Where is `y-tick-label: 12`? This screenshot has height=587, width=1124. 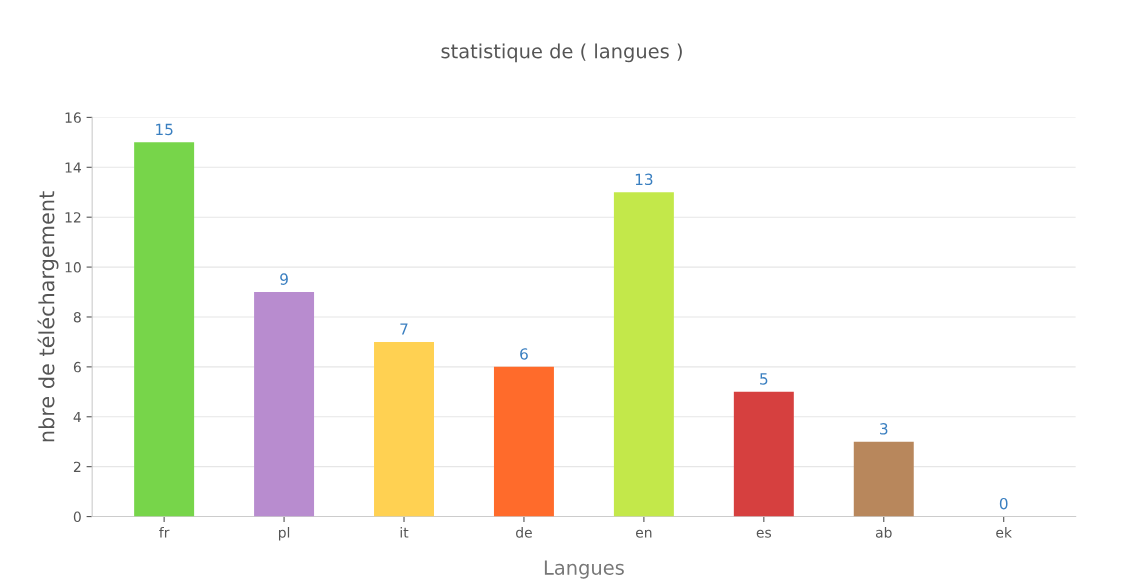 y-tick-label: 12 is located at coordinates (73, 217).